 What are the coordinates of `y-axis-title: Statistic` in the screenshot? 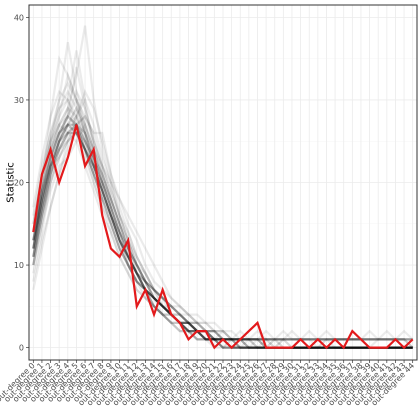 It's located at (11, 182).